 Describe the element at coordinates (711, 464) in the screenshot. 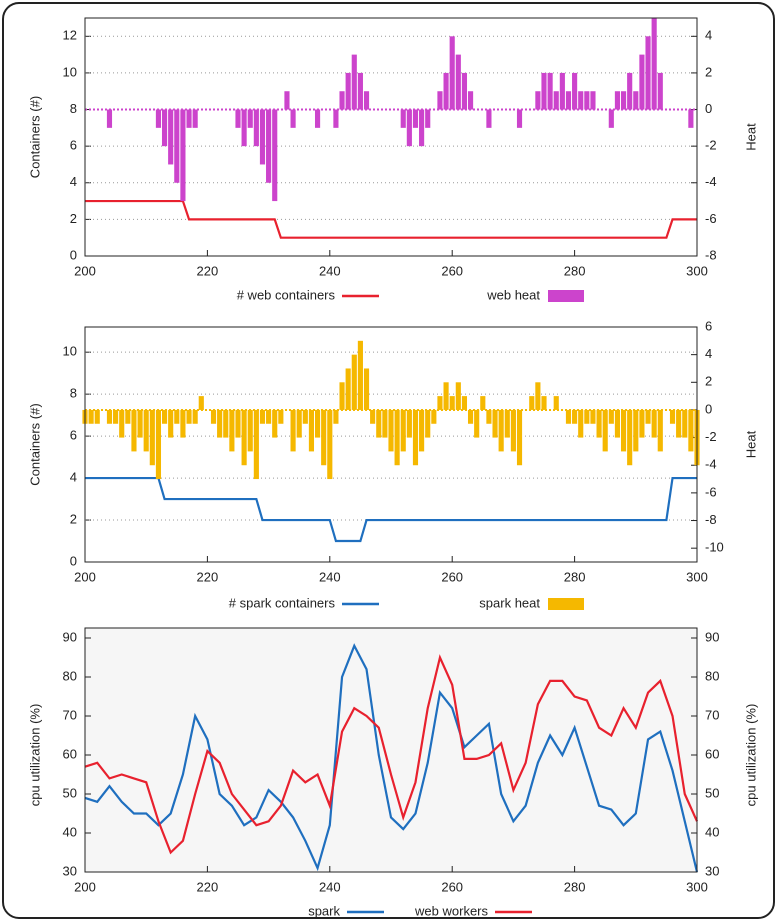

I see `y2-tick-label: -4` at that location.